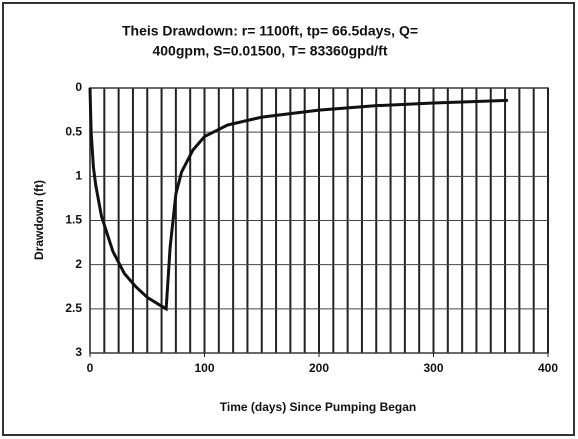  Describe the element at coordinates (433, 368) in the screenshot. I see `x-tick-label: 300` at that location.